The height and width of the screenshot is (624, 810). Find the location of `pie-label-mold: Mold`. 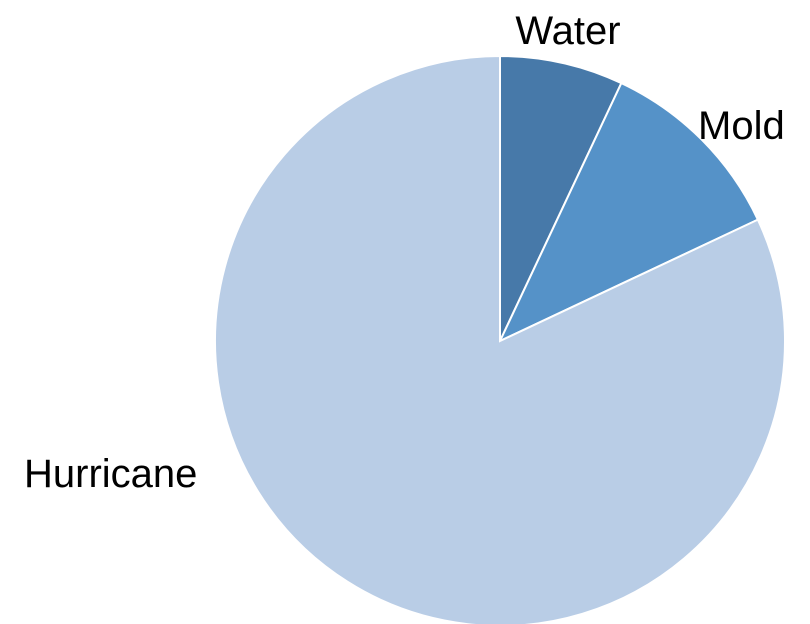

pie-label-mold: Mold is located at coordinates (741, 126).